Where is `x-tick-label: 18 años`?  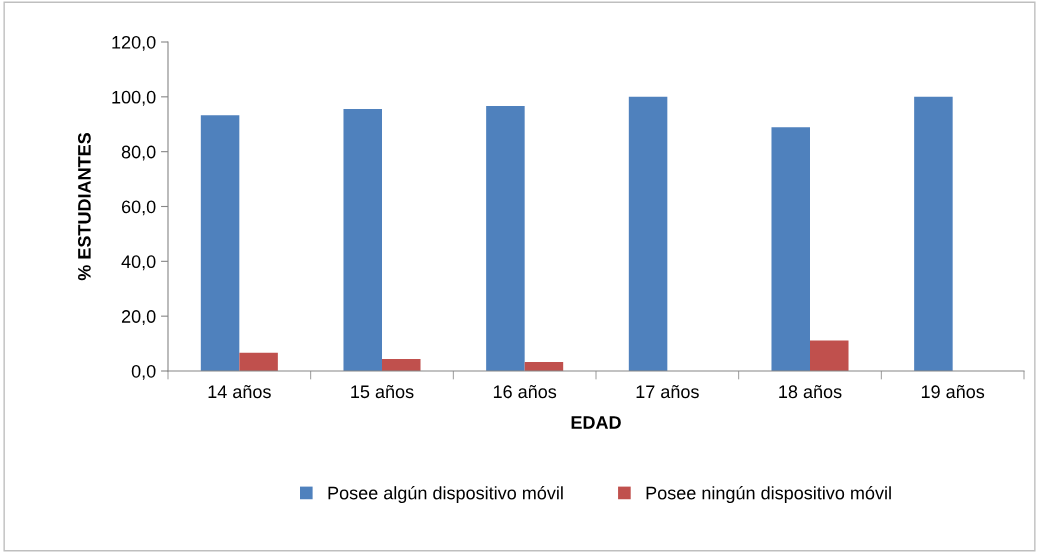 x-tick-label: 18 años is located at coordinates (810, 392).